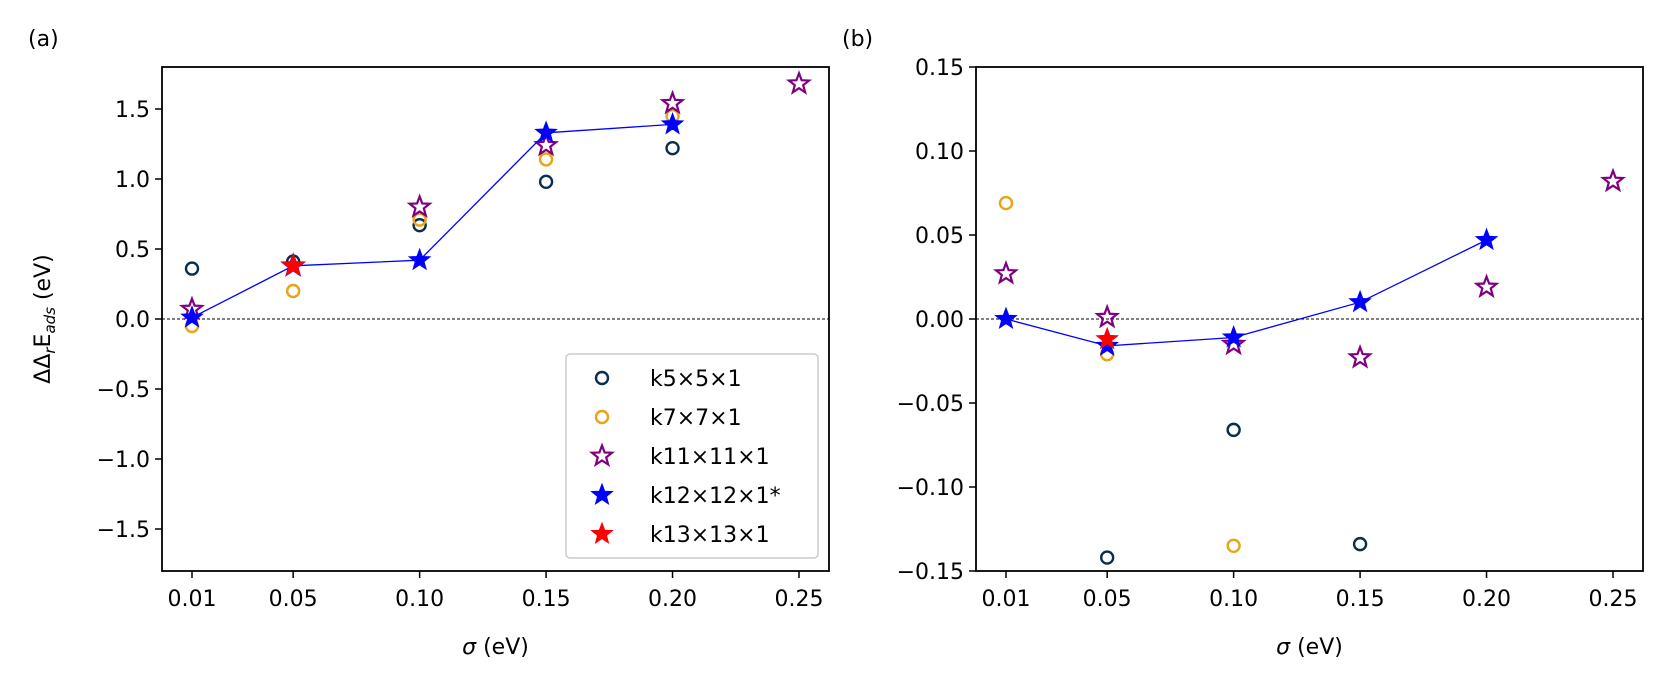  I want to click on y-tick-label: −0.15, so click(930, 572).